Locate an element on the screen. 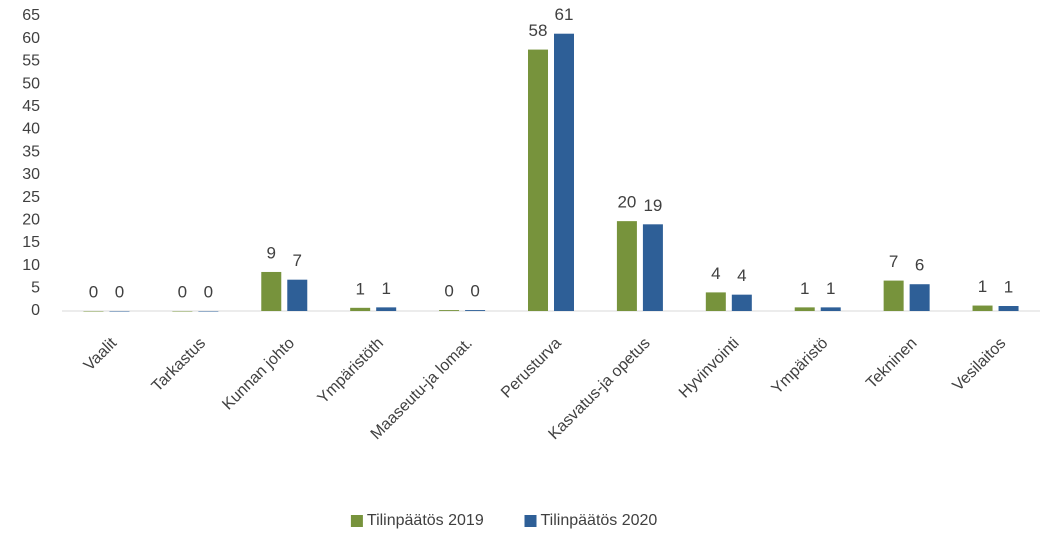 The image size is (1049, 541). y-tick-label: 30 is located at coordinates (31, 174).